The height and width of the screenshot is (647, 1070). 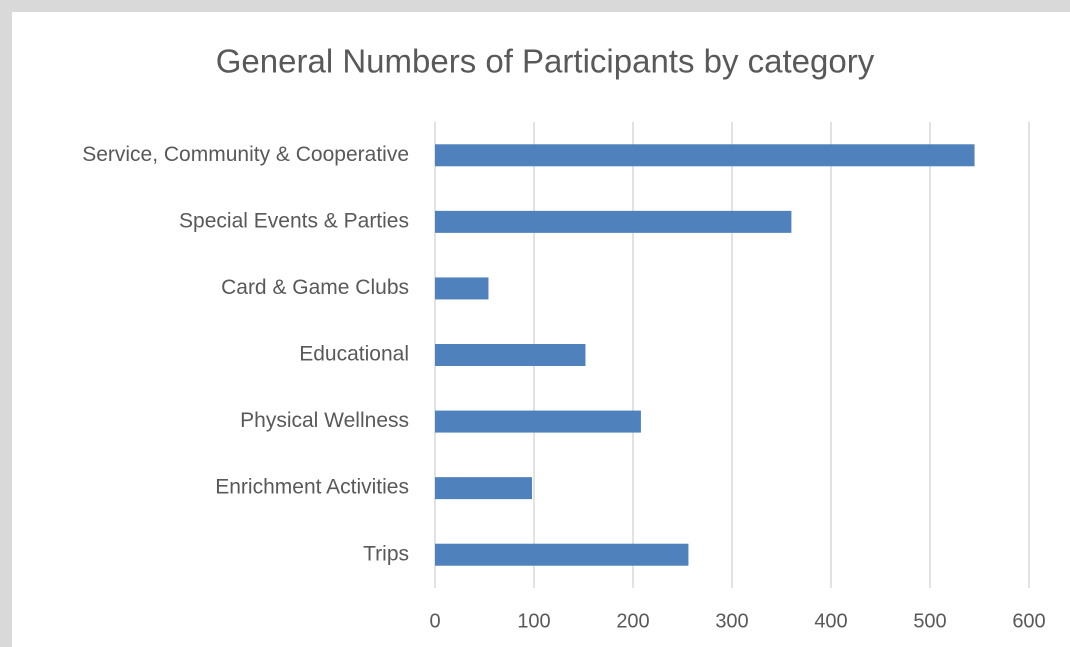 What do you see at coordinates (315, 287) in the screenshot?
I see `y-tick-label: Card & Game Clubs` at bounding box center [315, 287].